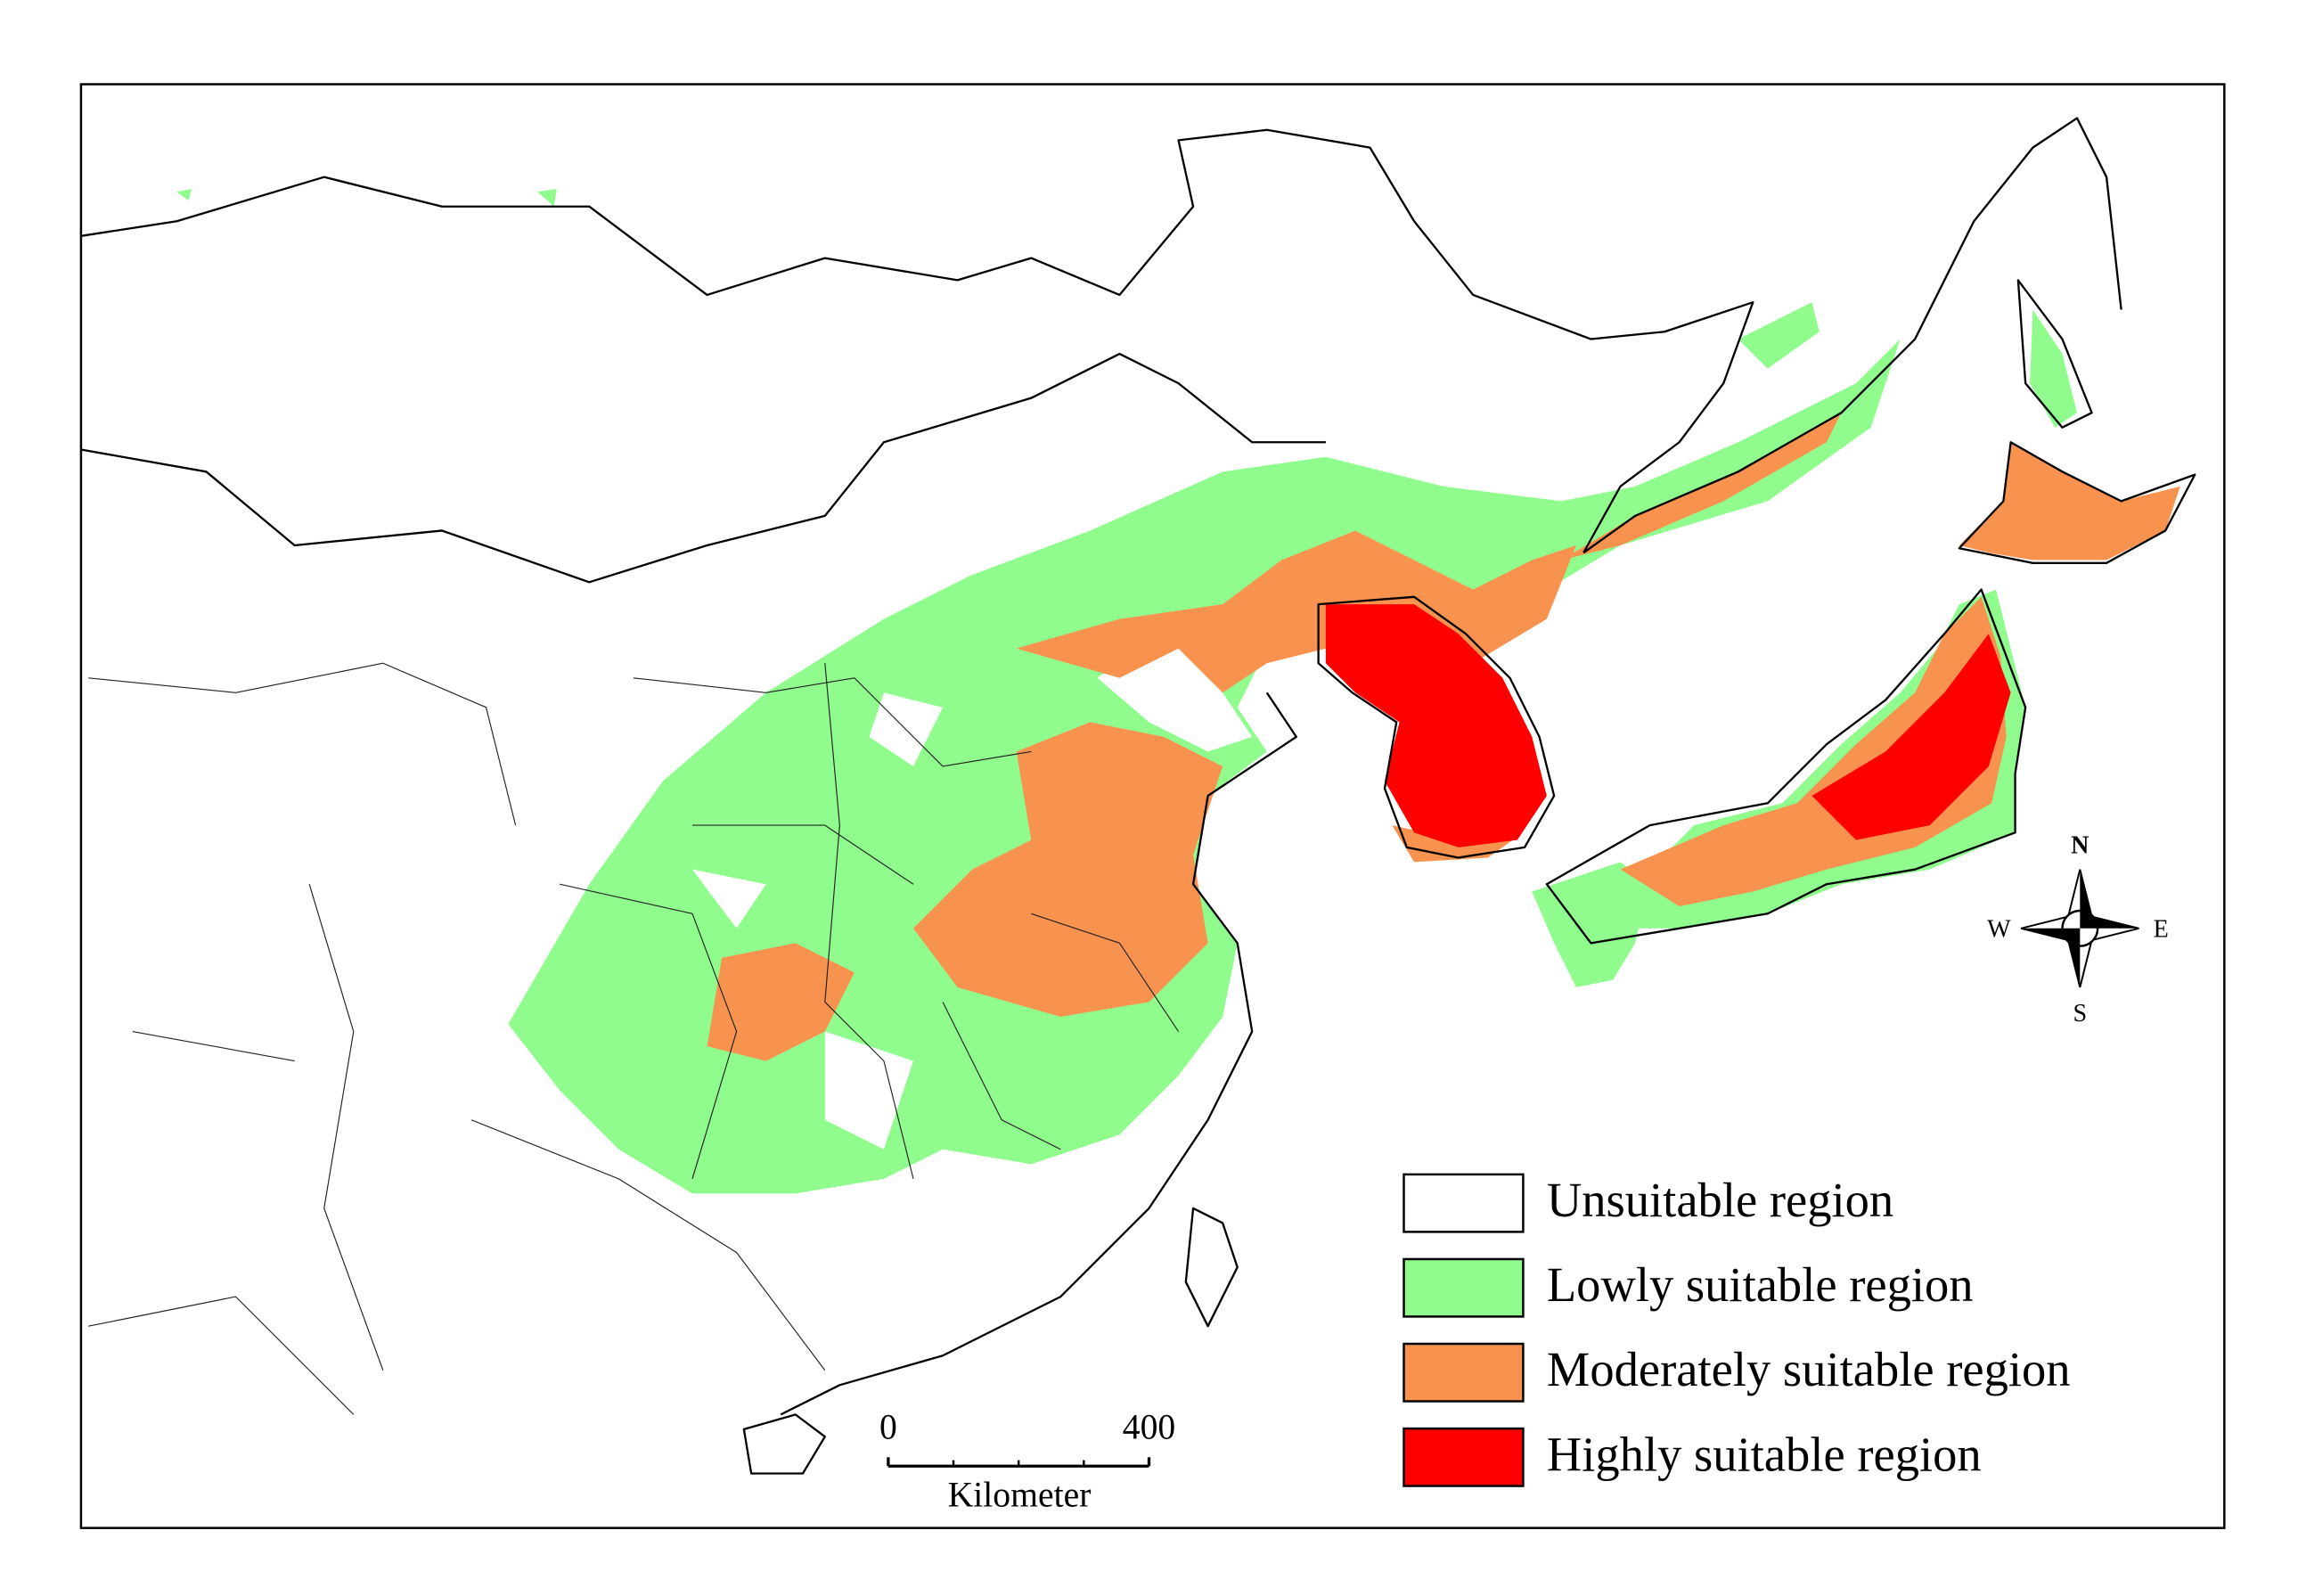 This screenshot has height=1596, width=2298. Describe the element at coordinates (818, 921) in the screenshot. I see `unsuitable-patch` at that location.